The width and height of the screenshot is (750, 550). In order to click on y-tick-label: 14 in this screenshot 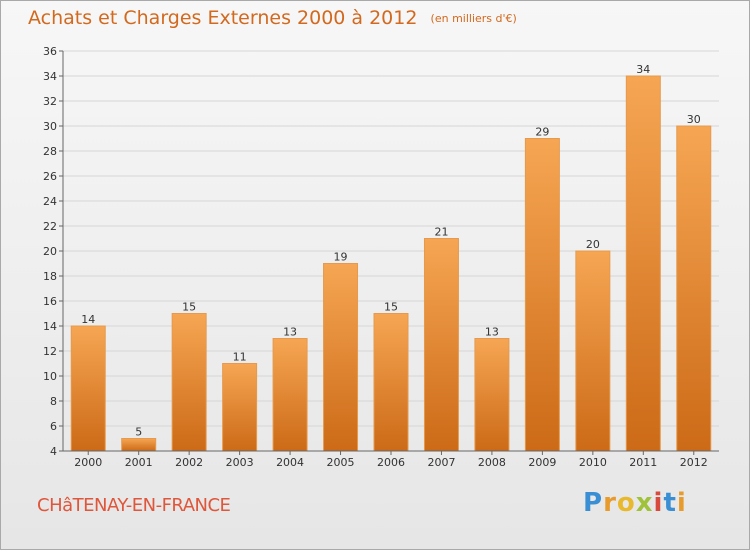, I will do `click(50, 326)`.